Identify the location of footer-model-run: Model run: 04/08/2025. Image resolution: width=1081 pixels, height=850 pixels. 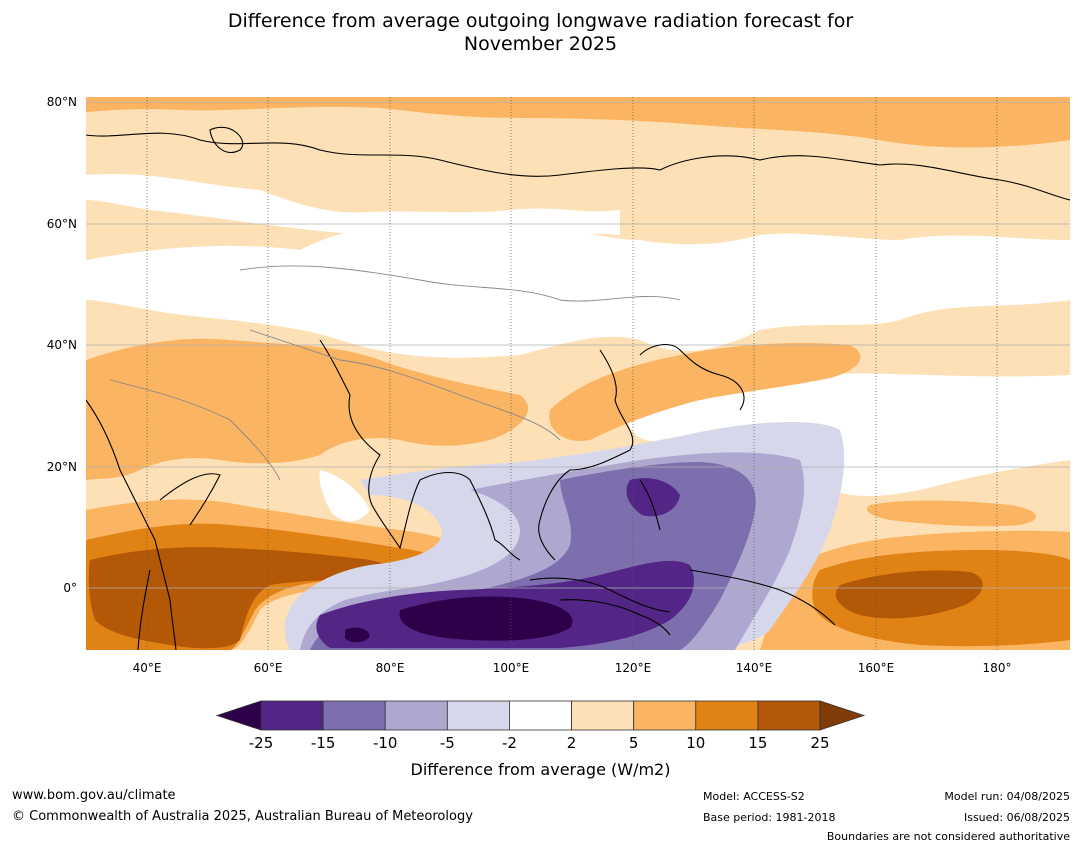
(1007, 796).